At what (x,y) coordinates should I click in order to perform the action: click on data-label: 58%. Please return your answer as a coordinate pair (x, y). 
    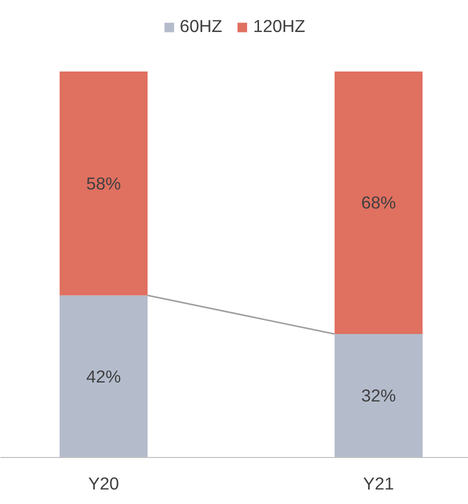
    Looking at the image, I should click on (103, 183).